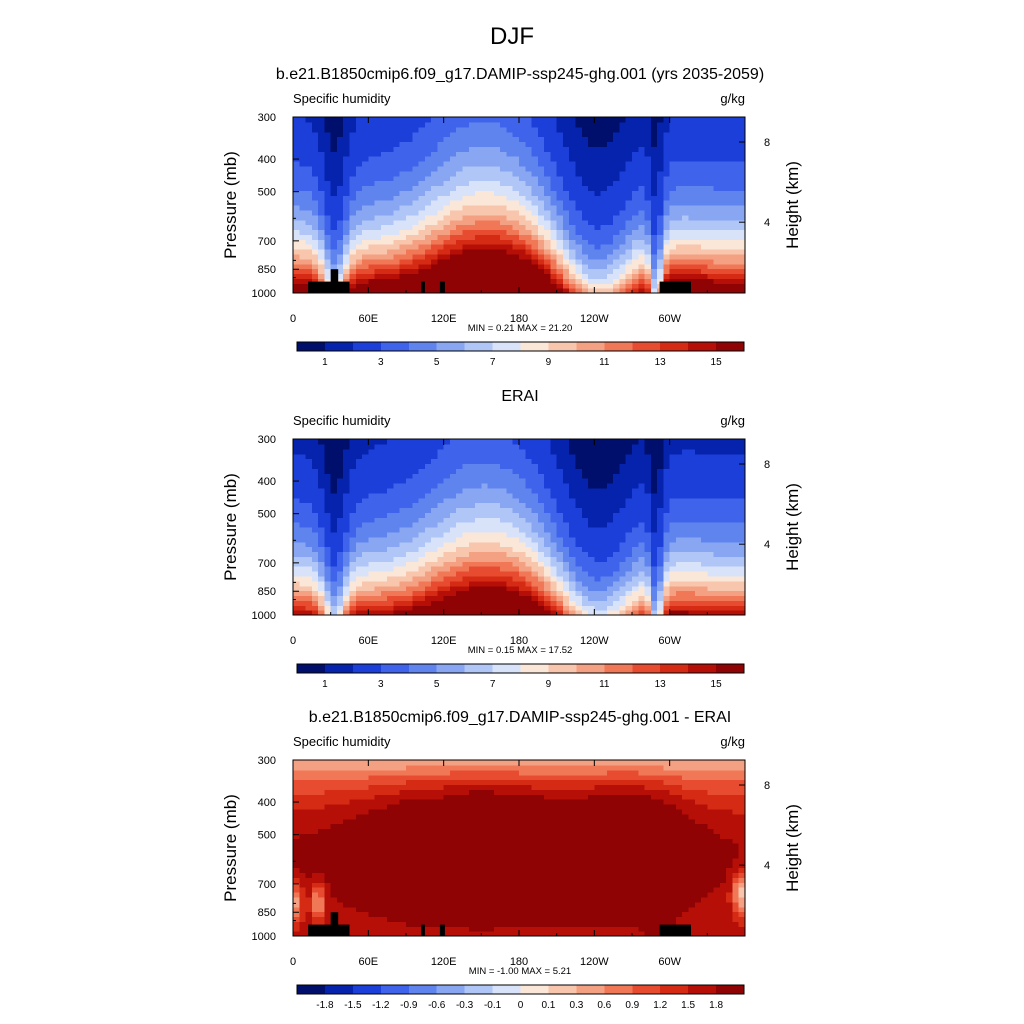 The height and width of the screenshot is (1024, 1024). What do you see at coordinates (521, 346) in the screenshot?
I see `colorbar` at bounding box center [521, 346].